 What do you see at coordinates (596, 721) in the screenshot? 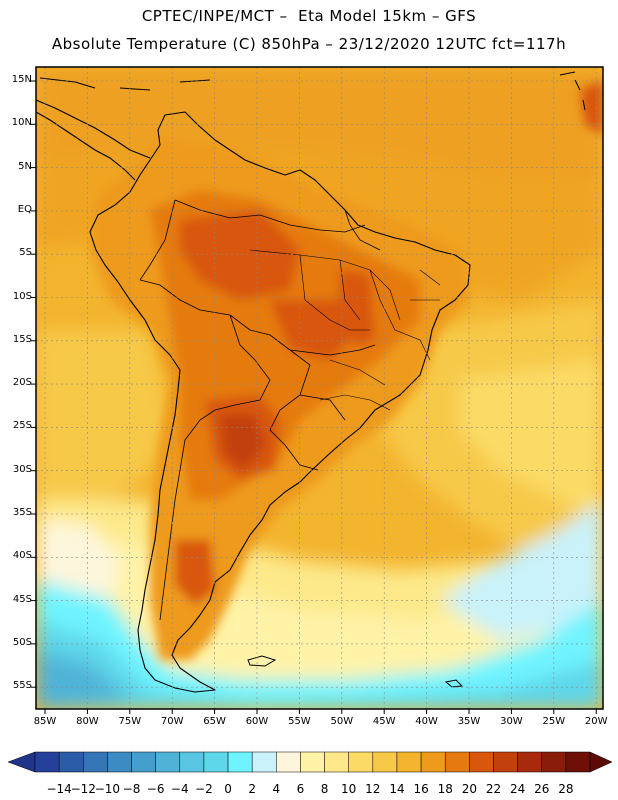
I see `lon-label: 20W` at bounding box center [596, 721].